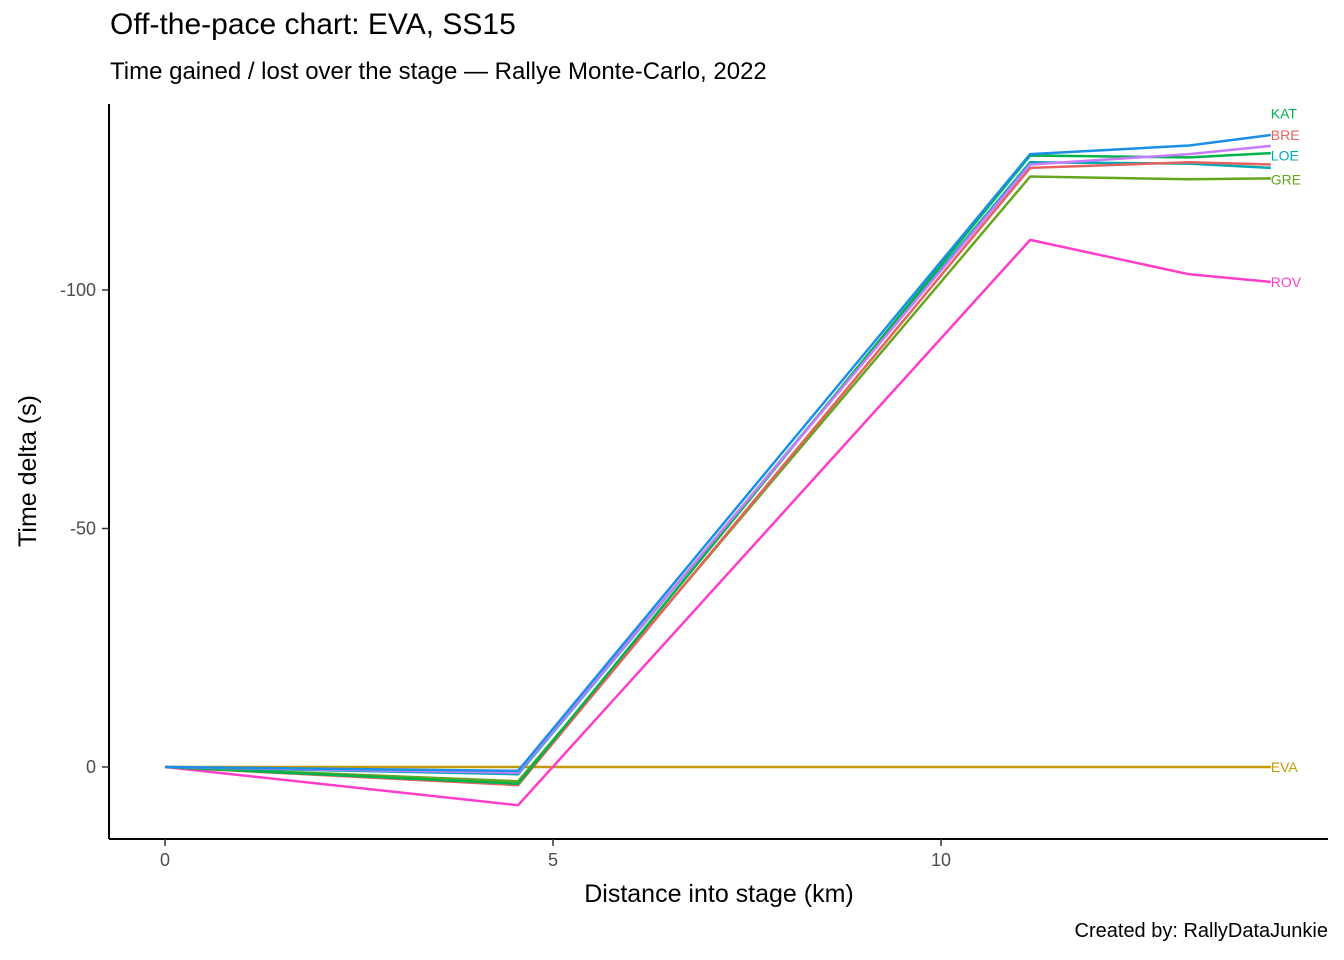 The height and width of the screenshot is (960, 1344). What do you see at coordinates (719, 894) in the screenshot?
I see `x-axis-title: Distance into stage (km)` at bounding box center [719, 894].